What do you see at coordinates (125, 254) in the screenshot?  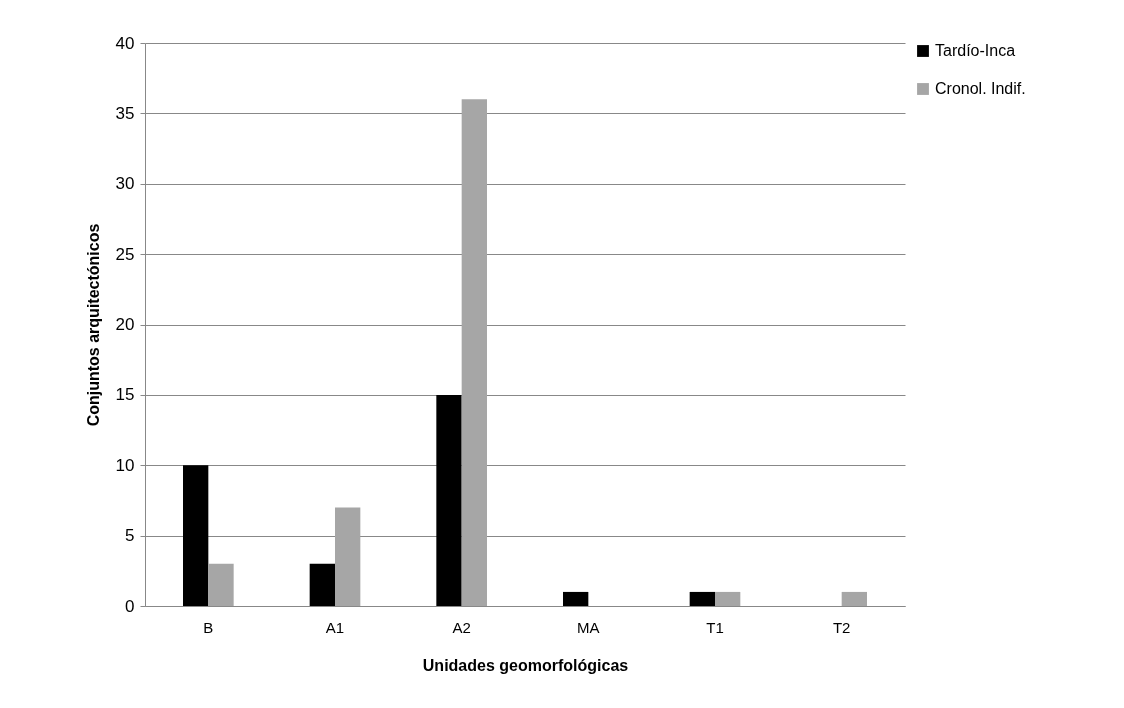 I see `y-tick-label: 25` at bounding box center [125, 254].